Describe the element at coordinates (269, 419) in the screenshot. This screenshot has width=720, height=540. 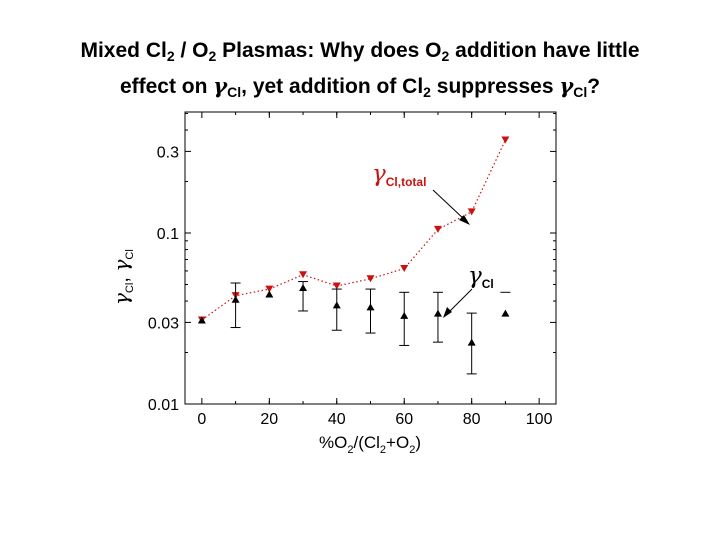
I see `x-tick-label: 20` at that location.